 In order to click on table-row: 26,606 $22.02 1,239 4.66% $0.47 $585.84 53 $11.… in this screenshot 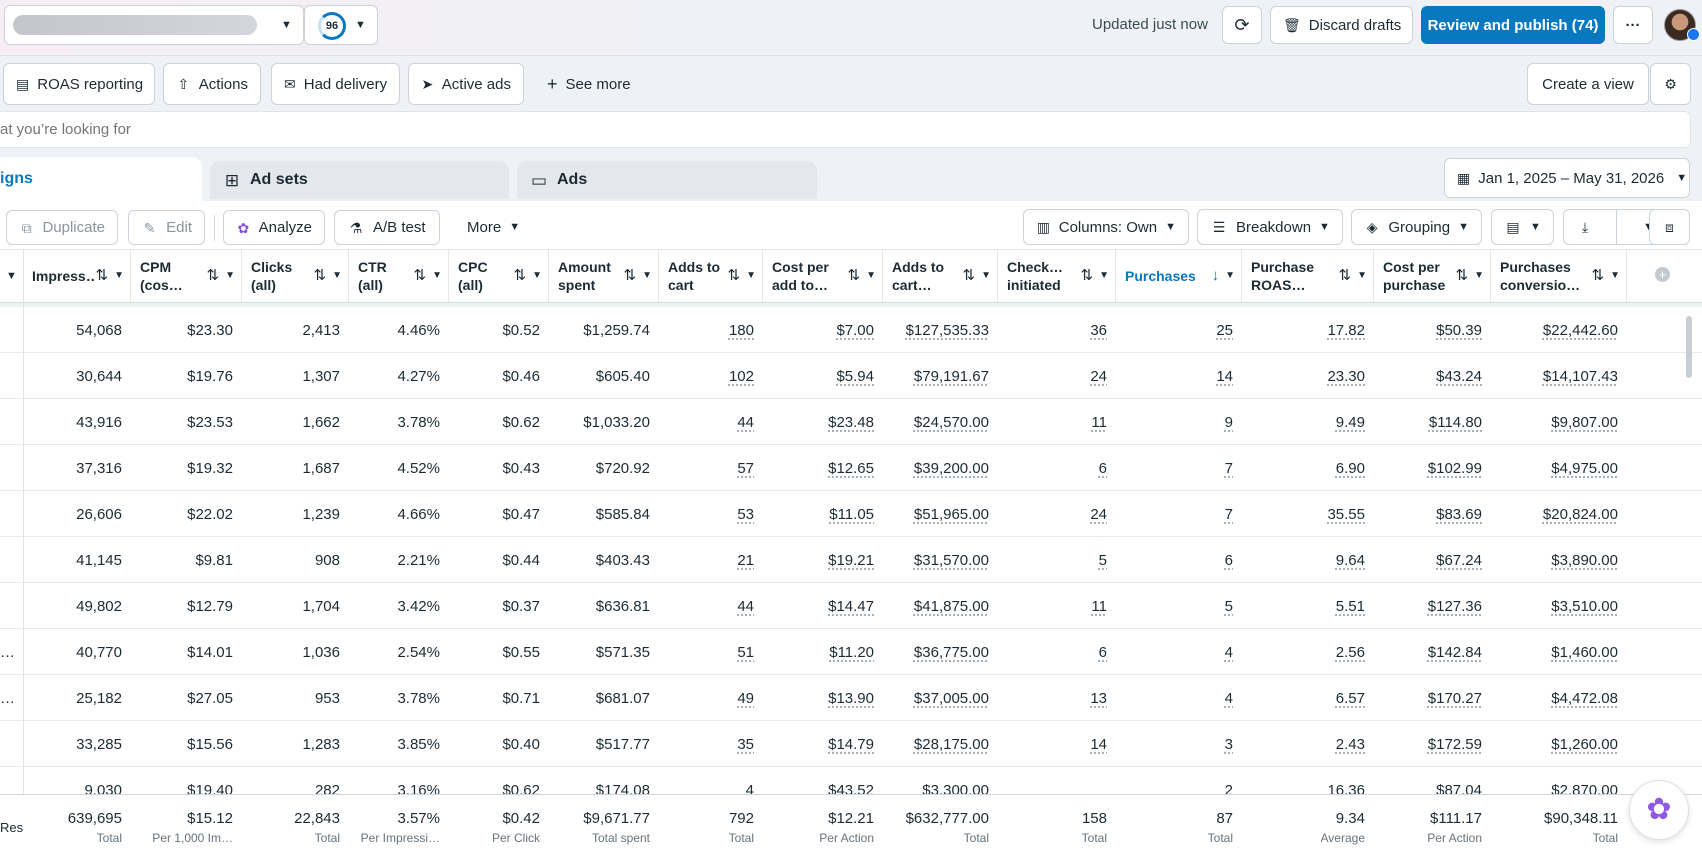, I will do `click(851, 514)`.